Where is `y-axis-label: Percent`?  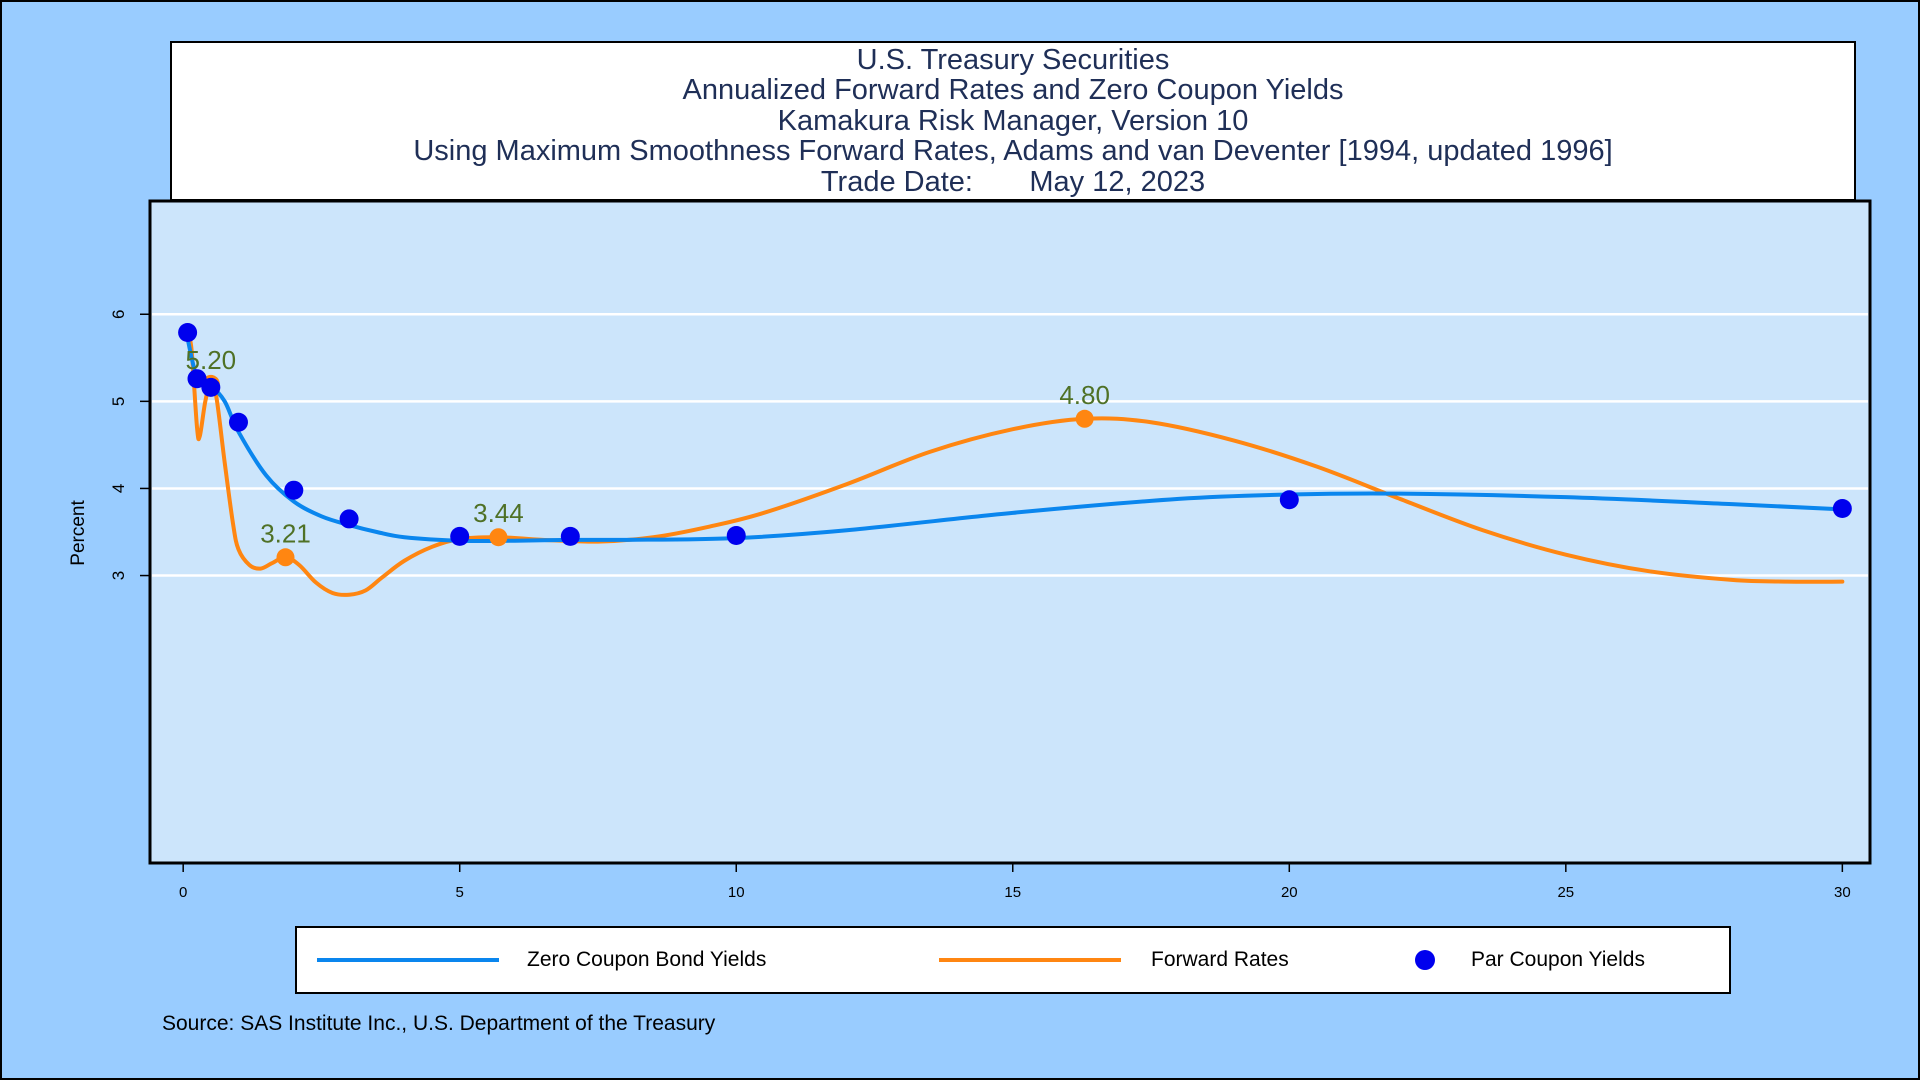 y-axis-label: Percent is located at coordinates (78, 533).